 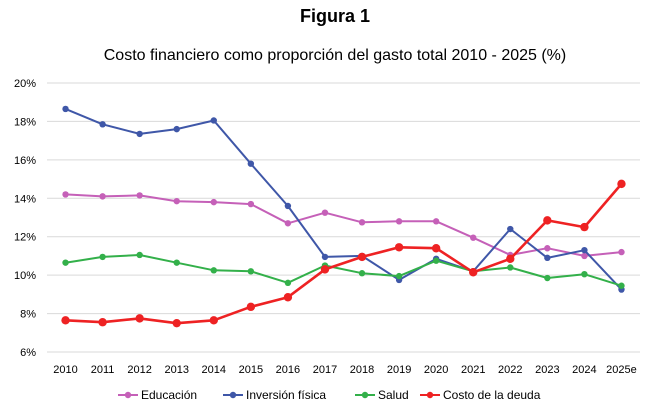 What do you see at coordinates (251, 370) in the screenshot?
I see `x-tick-label: 2015` at bounding box center [251, 370].